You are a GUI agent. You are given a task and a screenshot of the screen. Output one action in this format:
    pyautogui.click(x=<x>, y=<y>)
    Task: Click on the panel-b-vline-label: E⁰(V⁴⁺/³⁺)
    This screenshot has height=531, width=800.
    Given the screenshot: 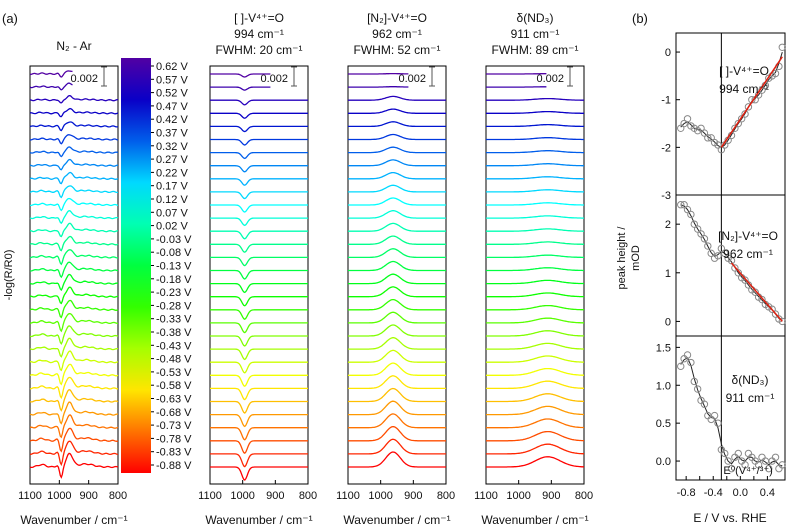 What is the action you would take?
    pyautogui.click(x=747, y=471)
    